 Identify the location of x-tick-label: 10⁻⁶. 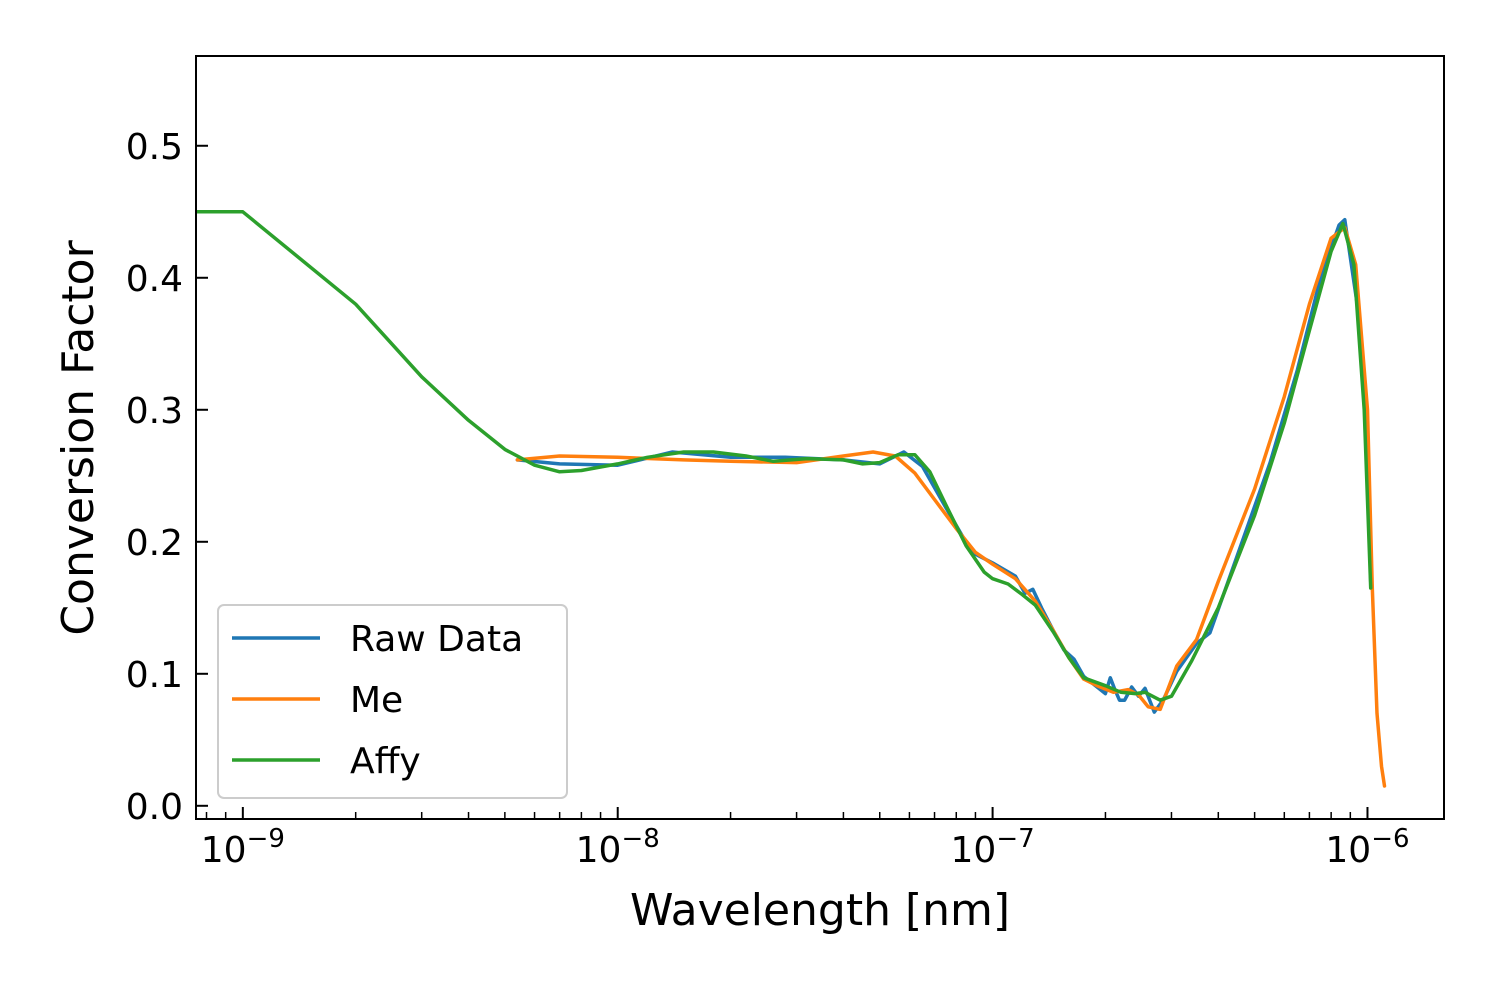
(1367, 847).